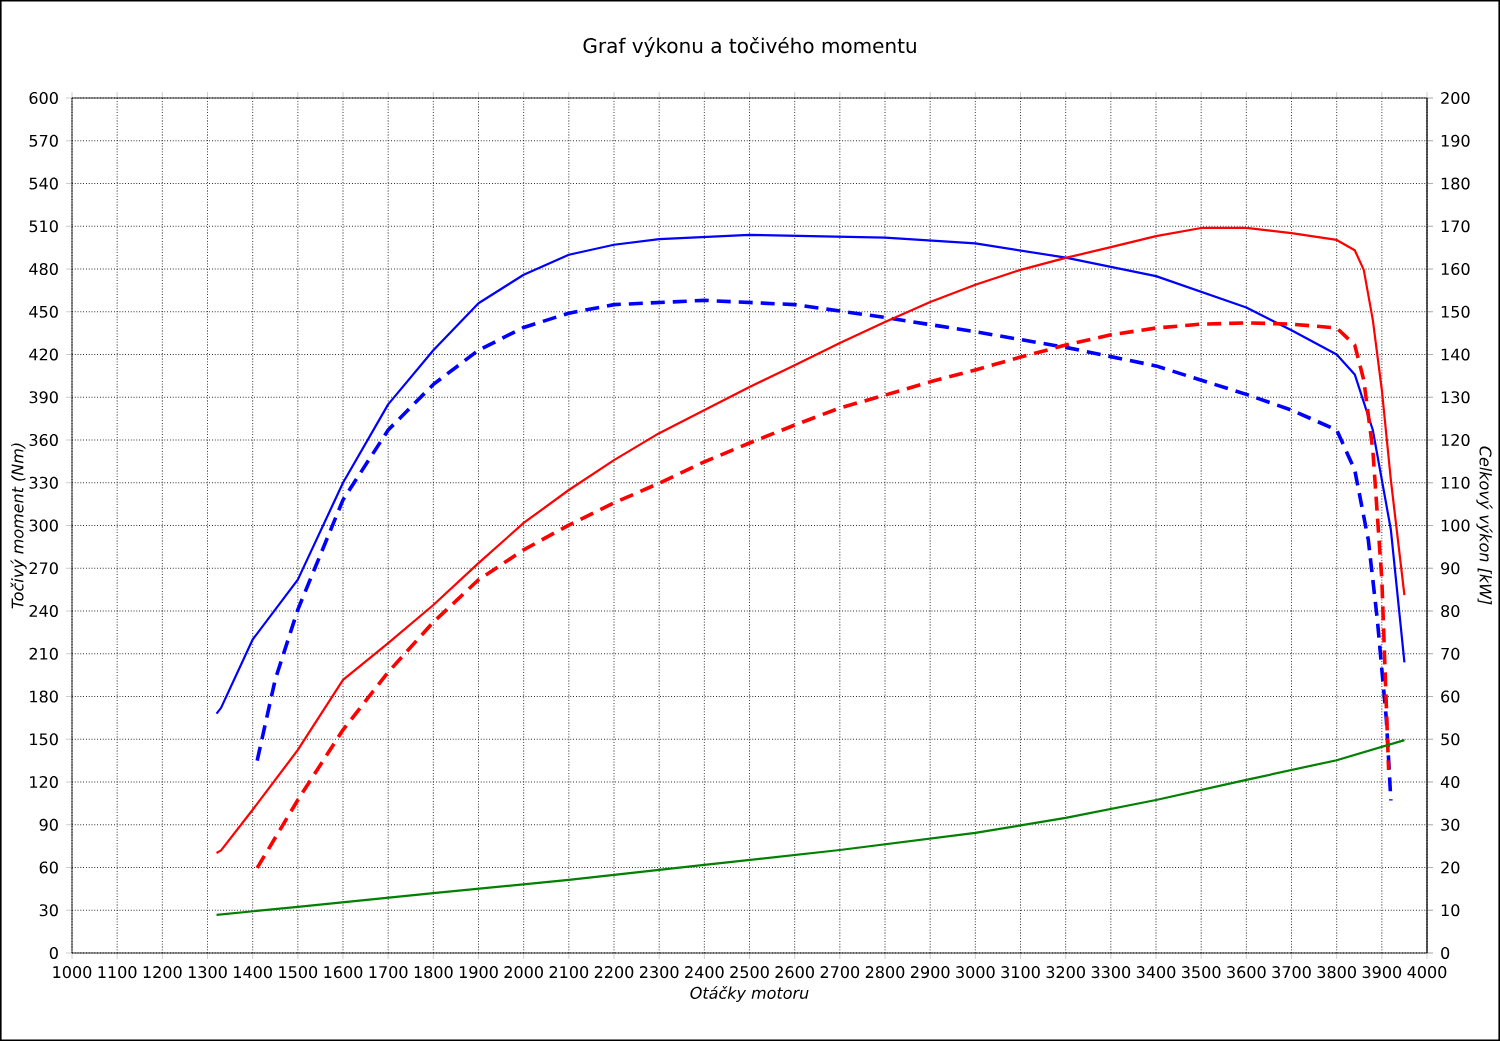 This screenshot has width=1500, height=1041. I want to click on y2-tick-label: 20, so click(1450, 867).